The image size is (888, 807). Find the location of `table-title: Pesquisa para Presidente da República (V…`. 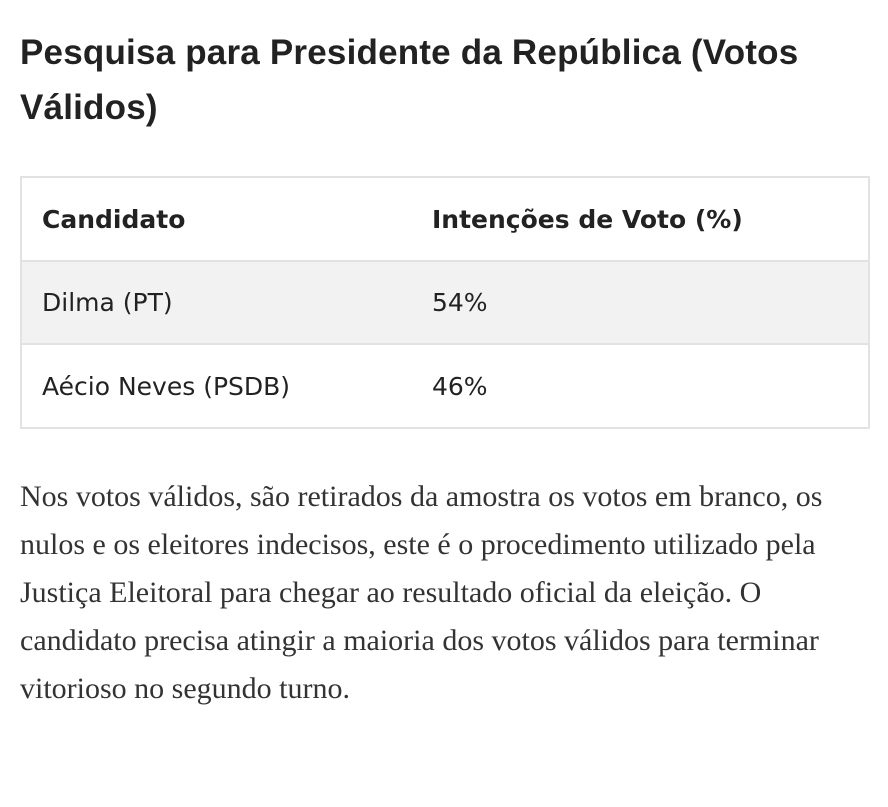

table-title: Pesquisa para Presidente da República (V… is located at coordinates (409, 80).